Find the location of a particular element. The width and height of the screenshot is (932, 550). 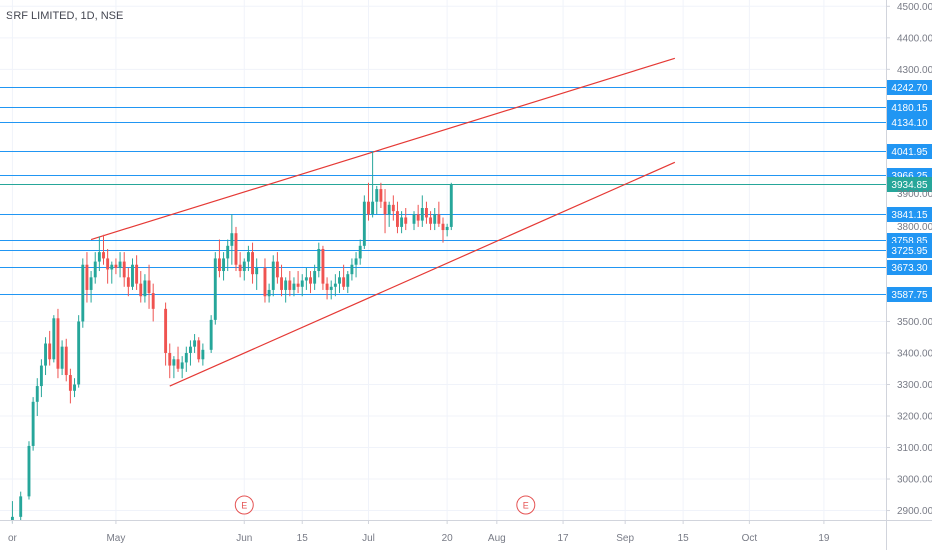

x-tick-label: 19 is located at coordinates (824, 538).